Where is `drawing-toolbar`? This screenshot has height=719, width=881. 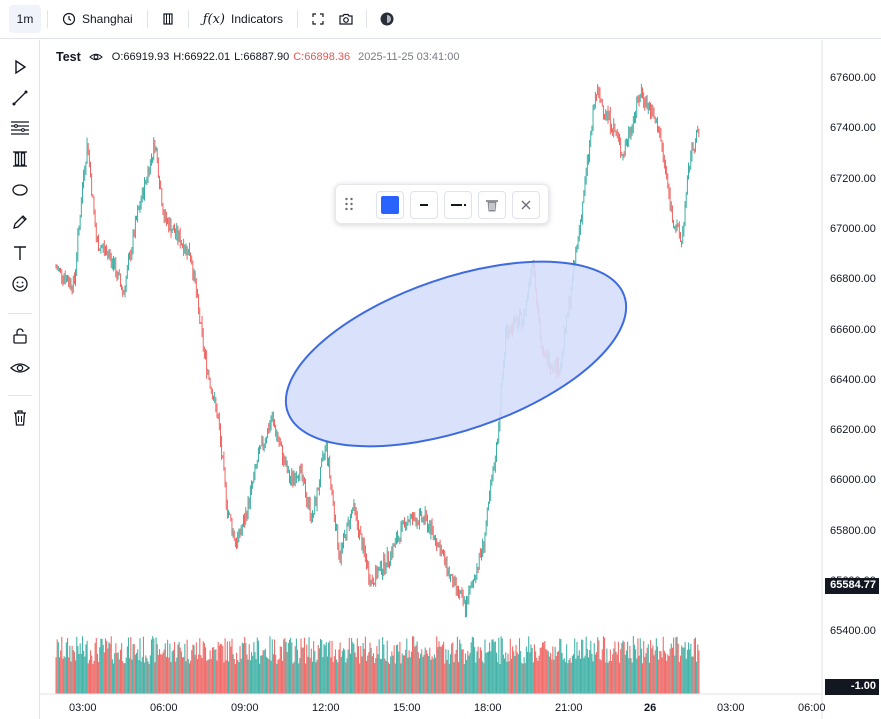 drawing-toolbar is located at coordinates (20, 379).